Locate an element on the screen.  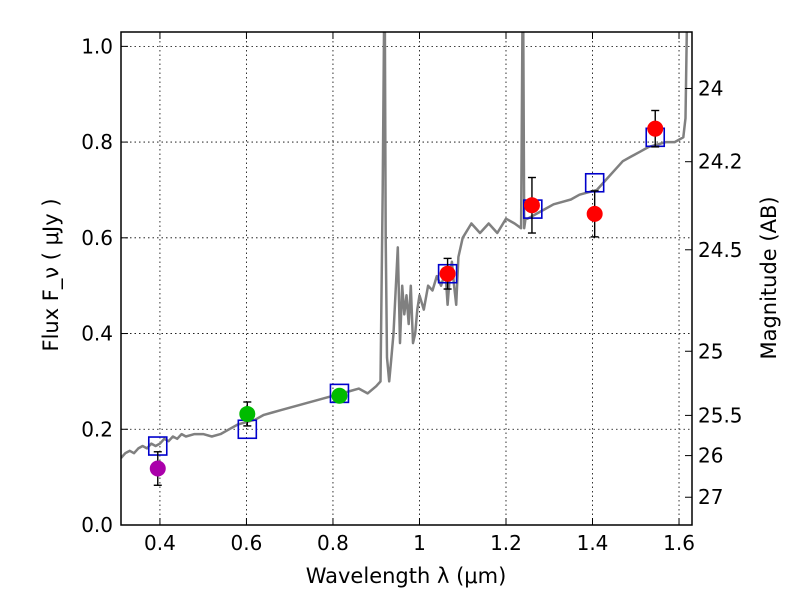
y2-tick-label: 26 is located at coordinates (710, 456).